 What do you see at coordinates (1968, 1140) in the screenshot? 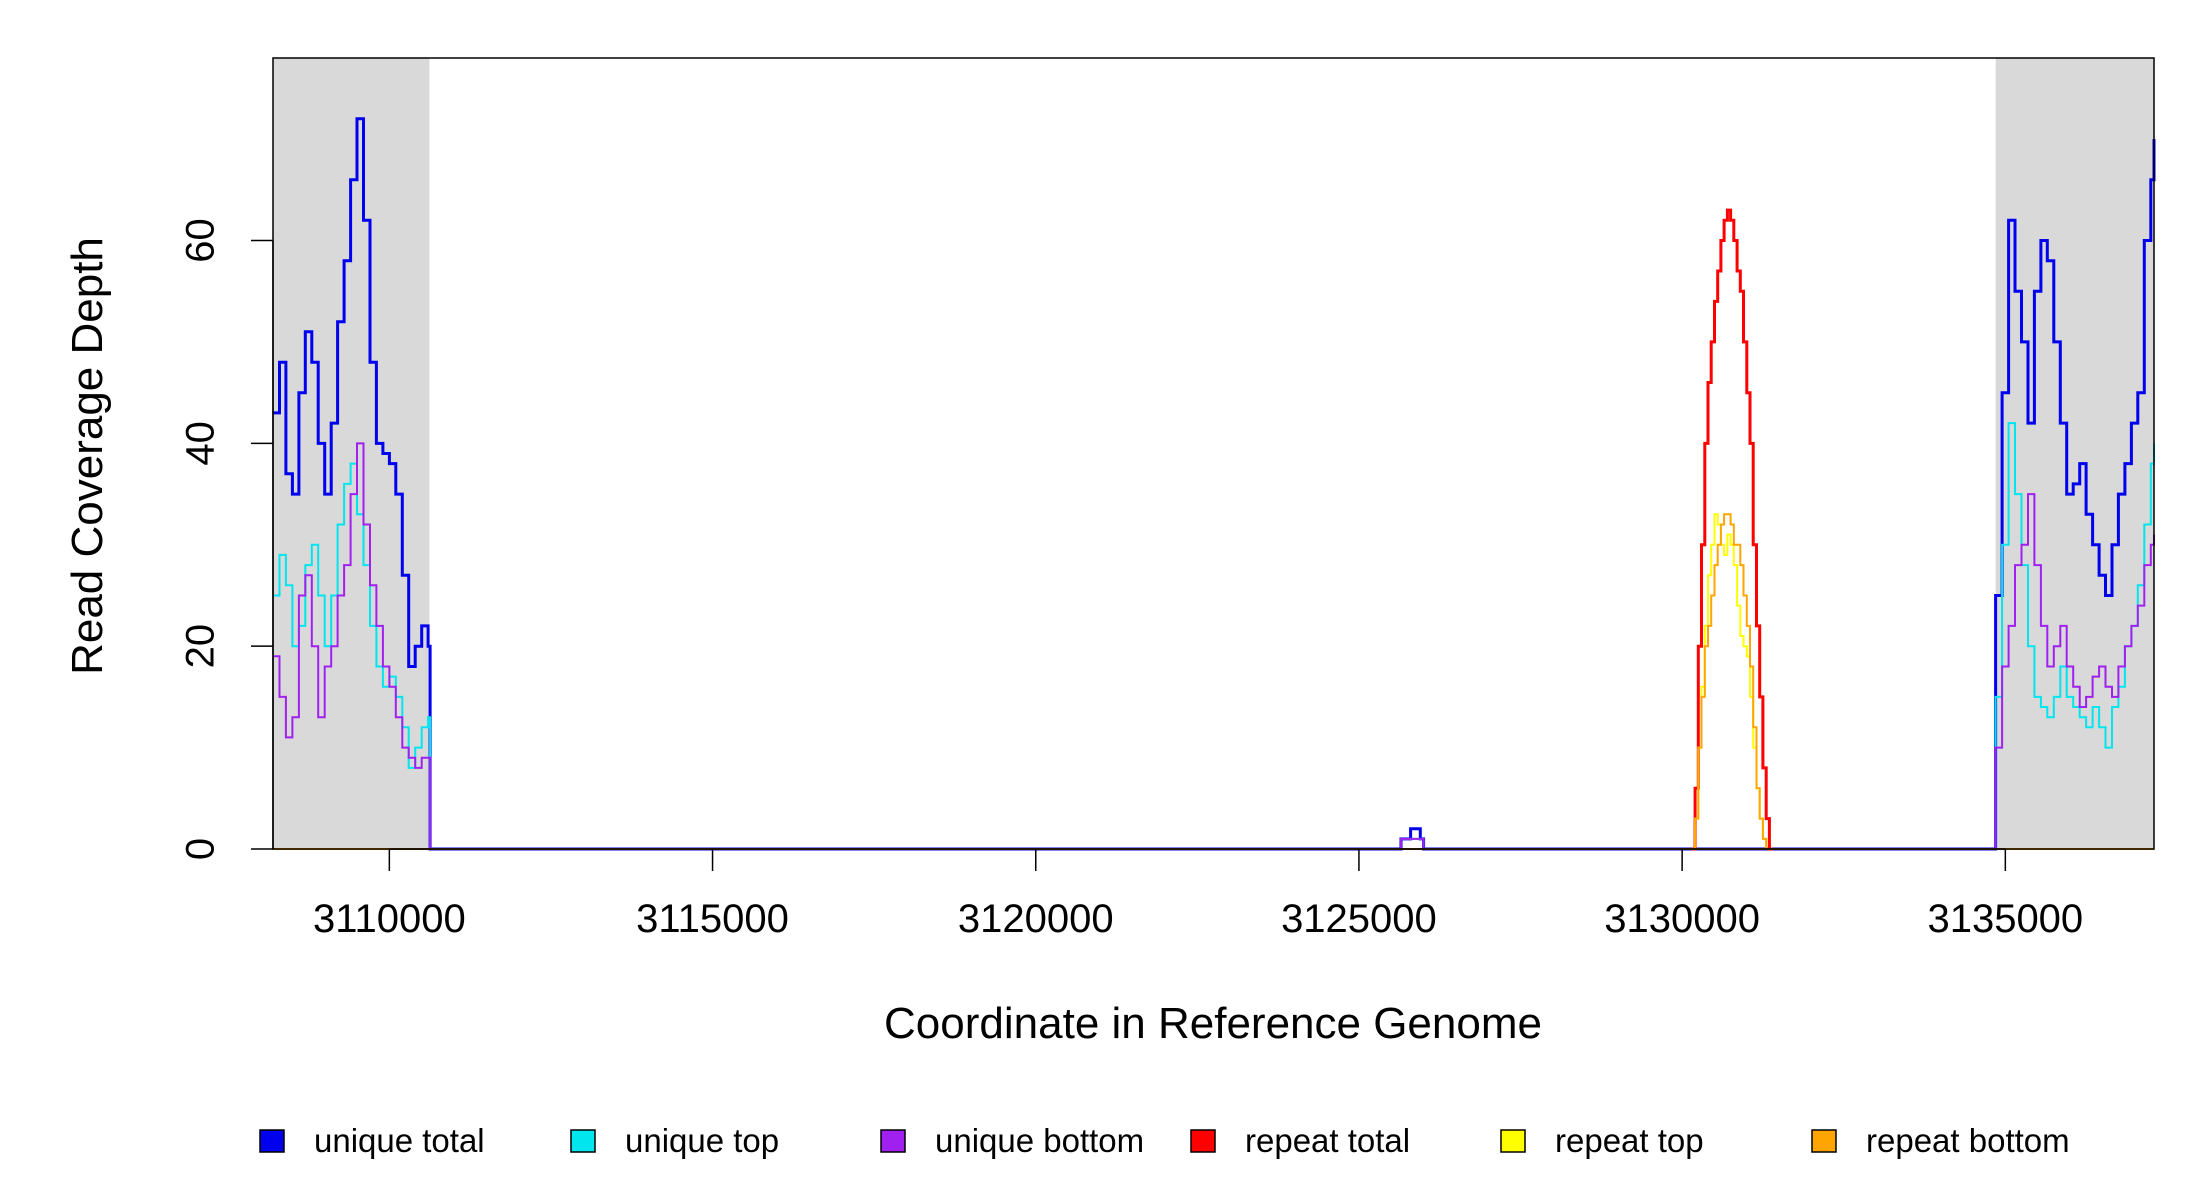
I see `legend-label: repeat bottom` at bounding box center [1968, 1140].